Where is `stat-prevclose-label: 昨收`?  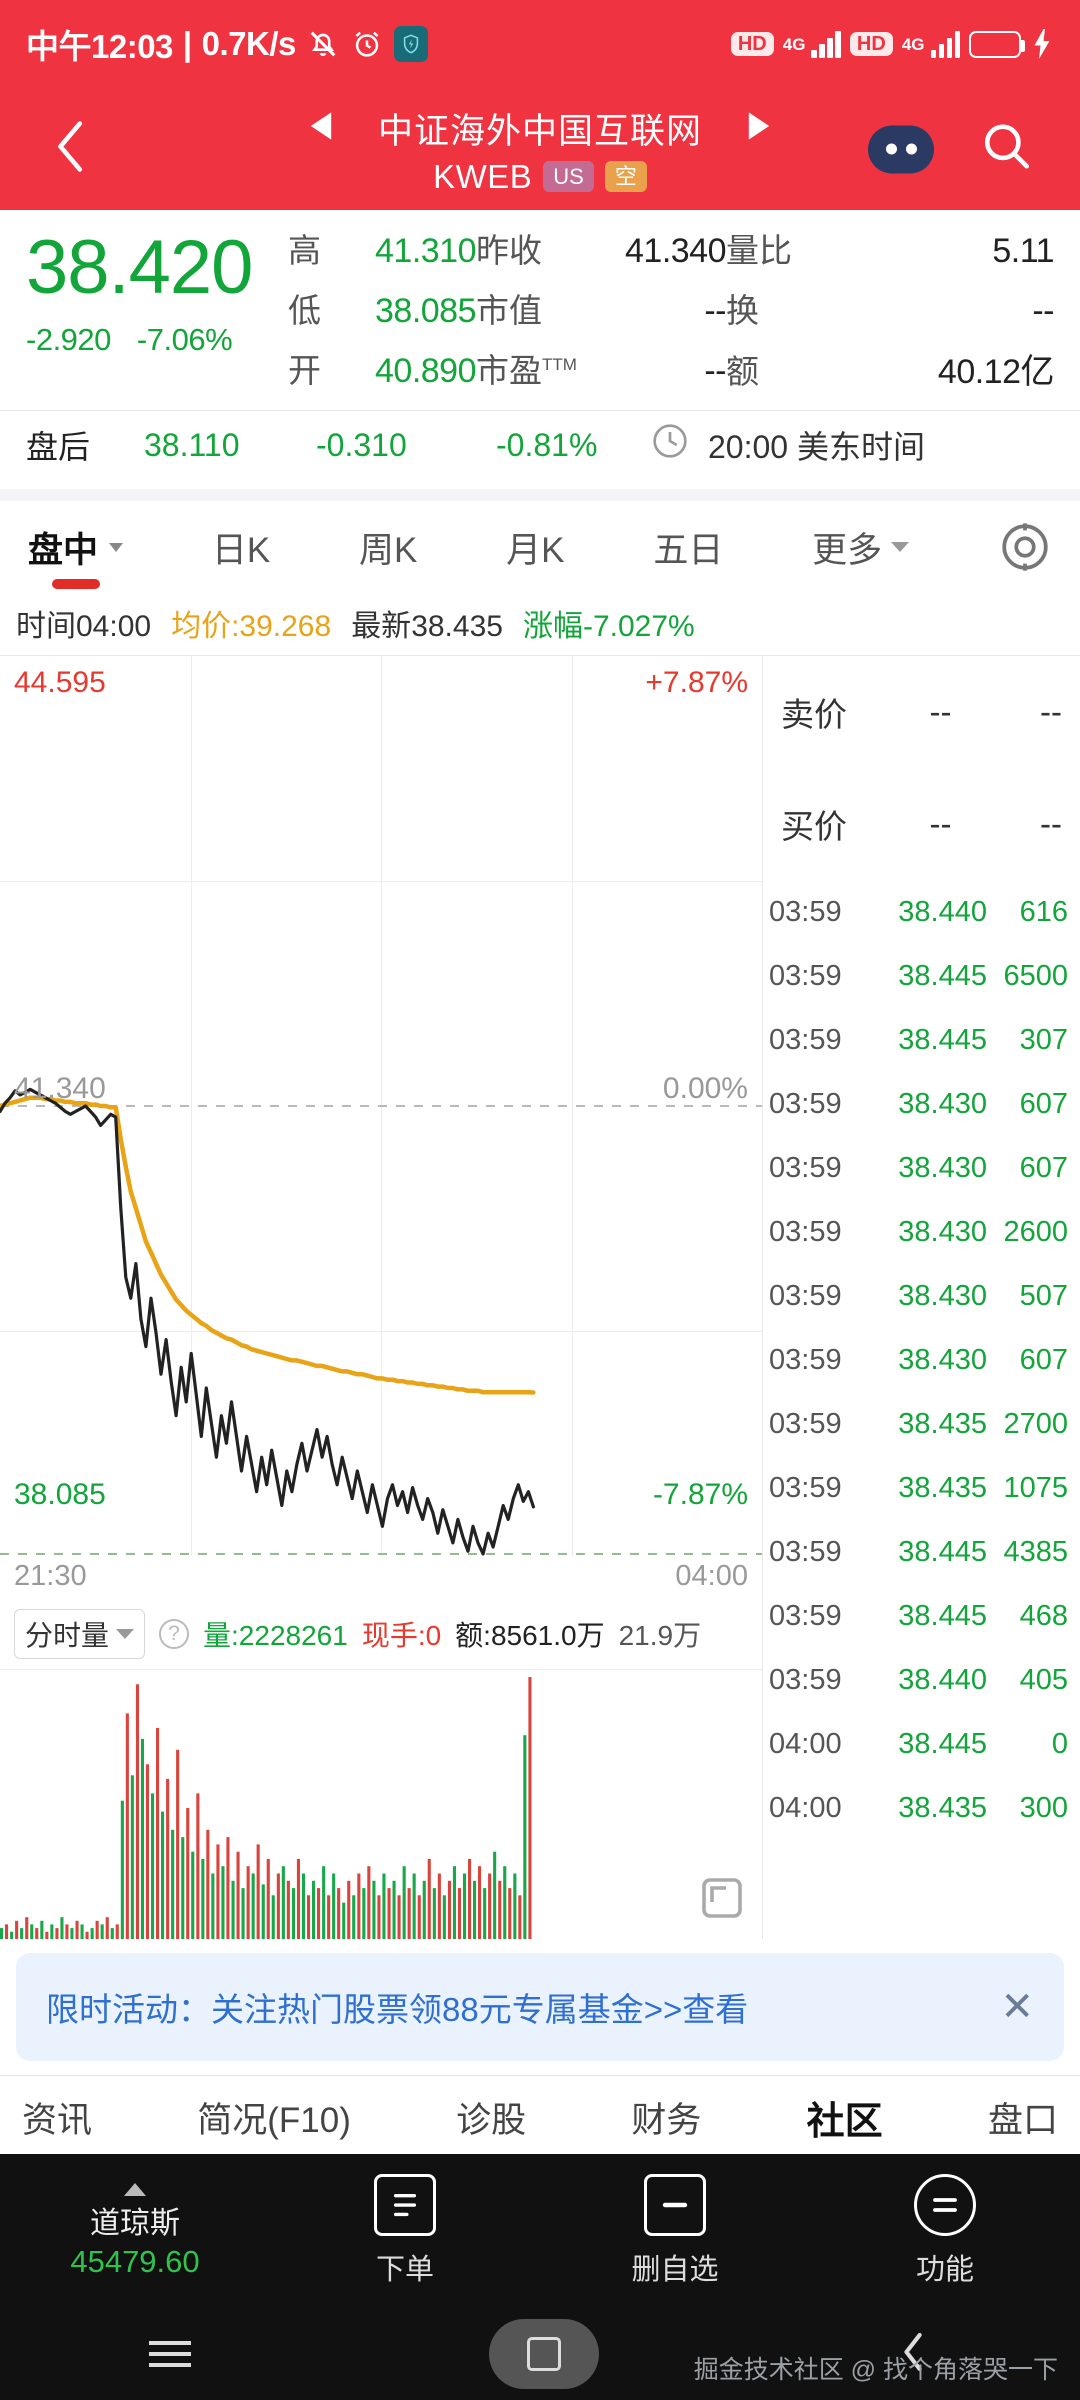 stat-prevclose-label: 昨收 is located at coordinates (509, 250).